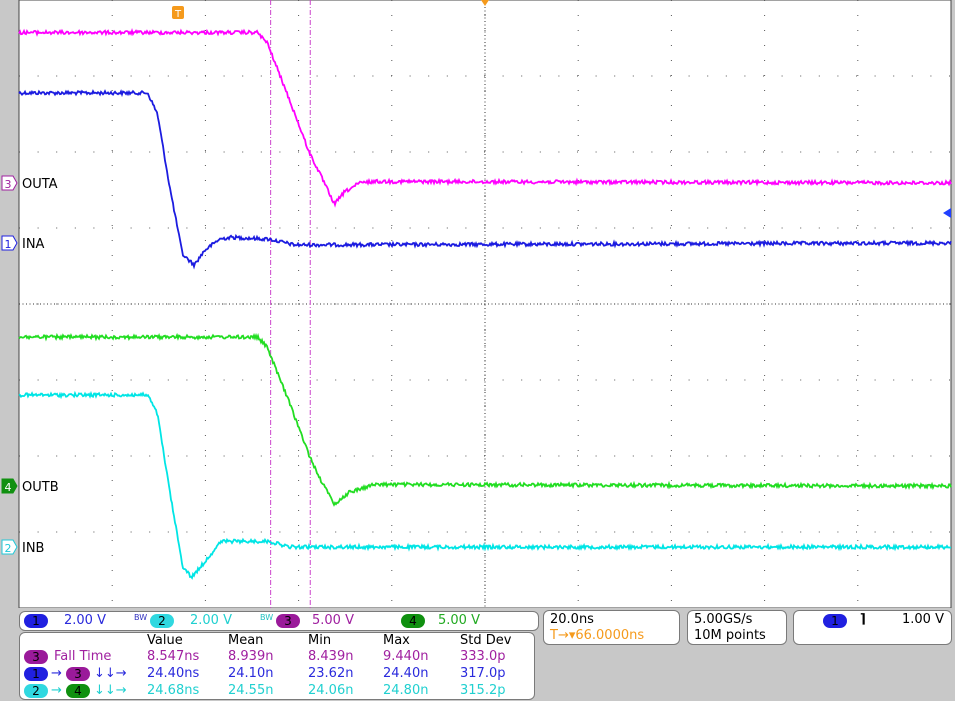  Describe the element at coordinates (835, 621) in the screenshot. I see `trigger-source-badge: 1` at that location.